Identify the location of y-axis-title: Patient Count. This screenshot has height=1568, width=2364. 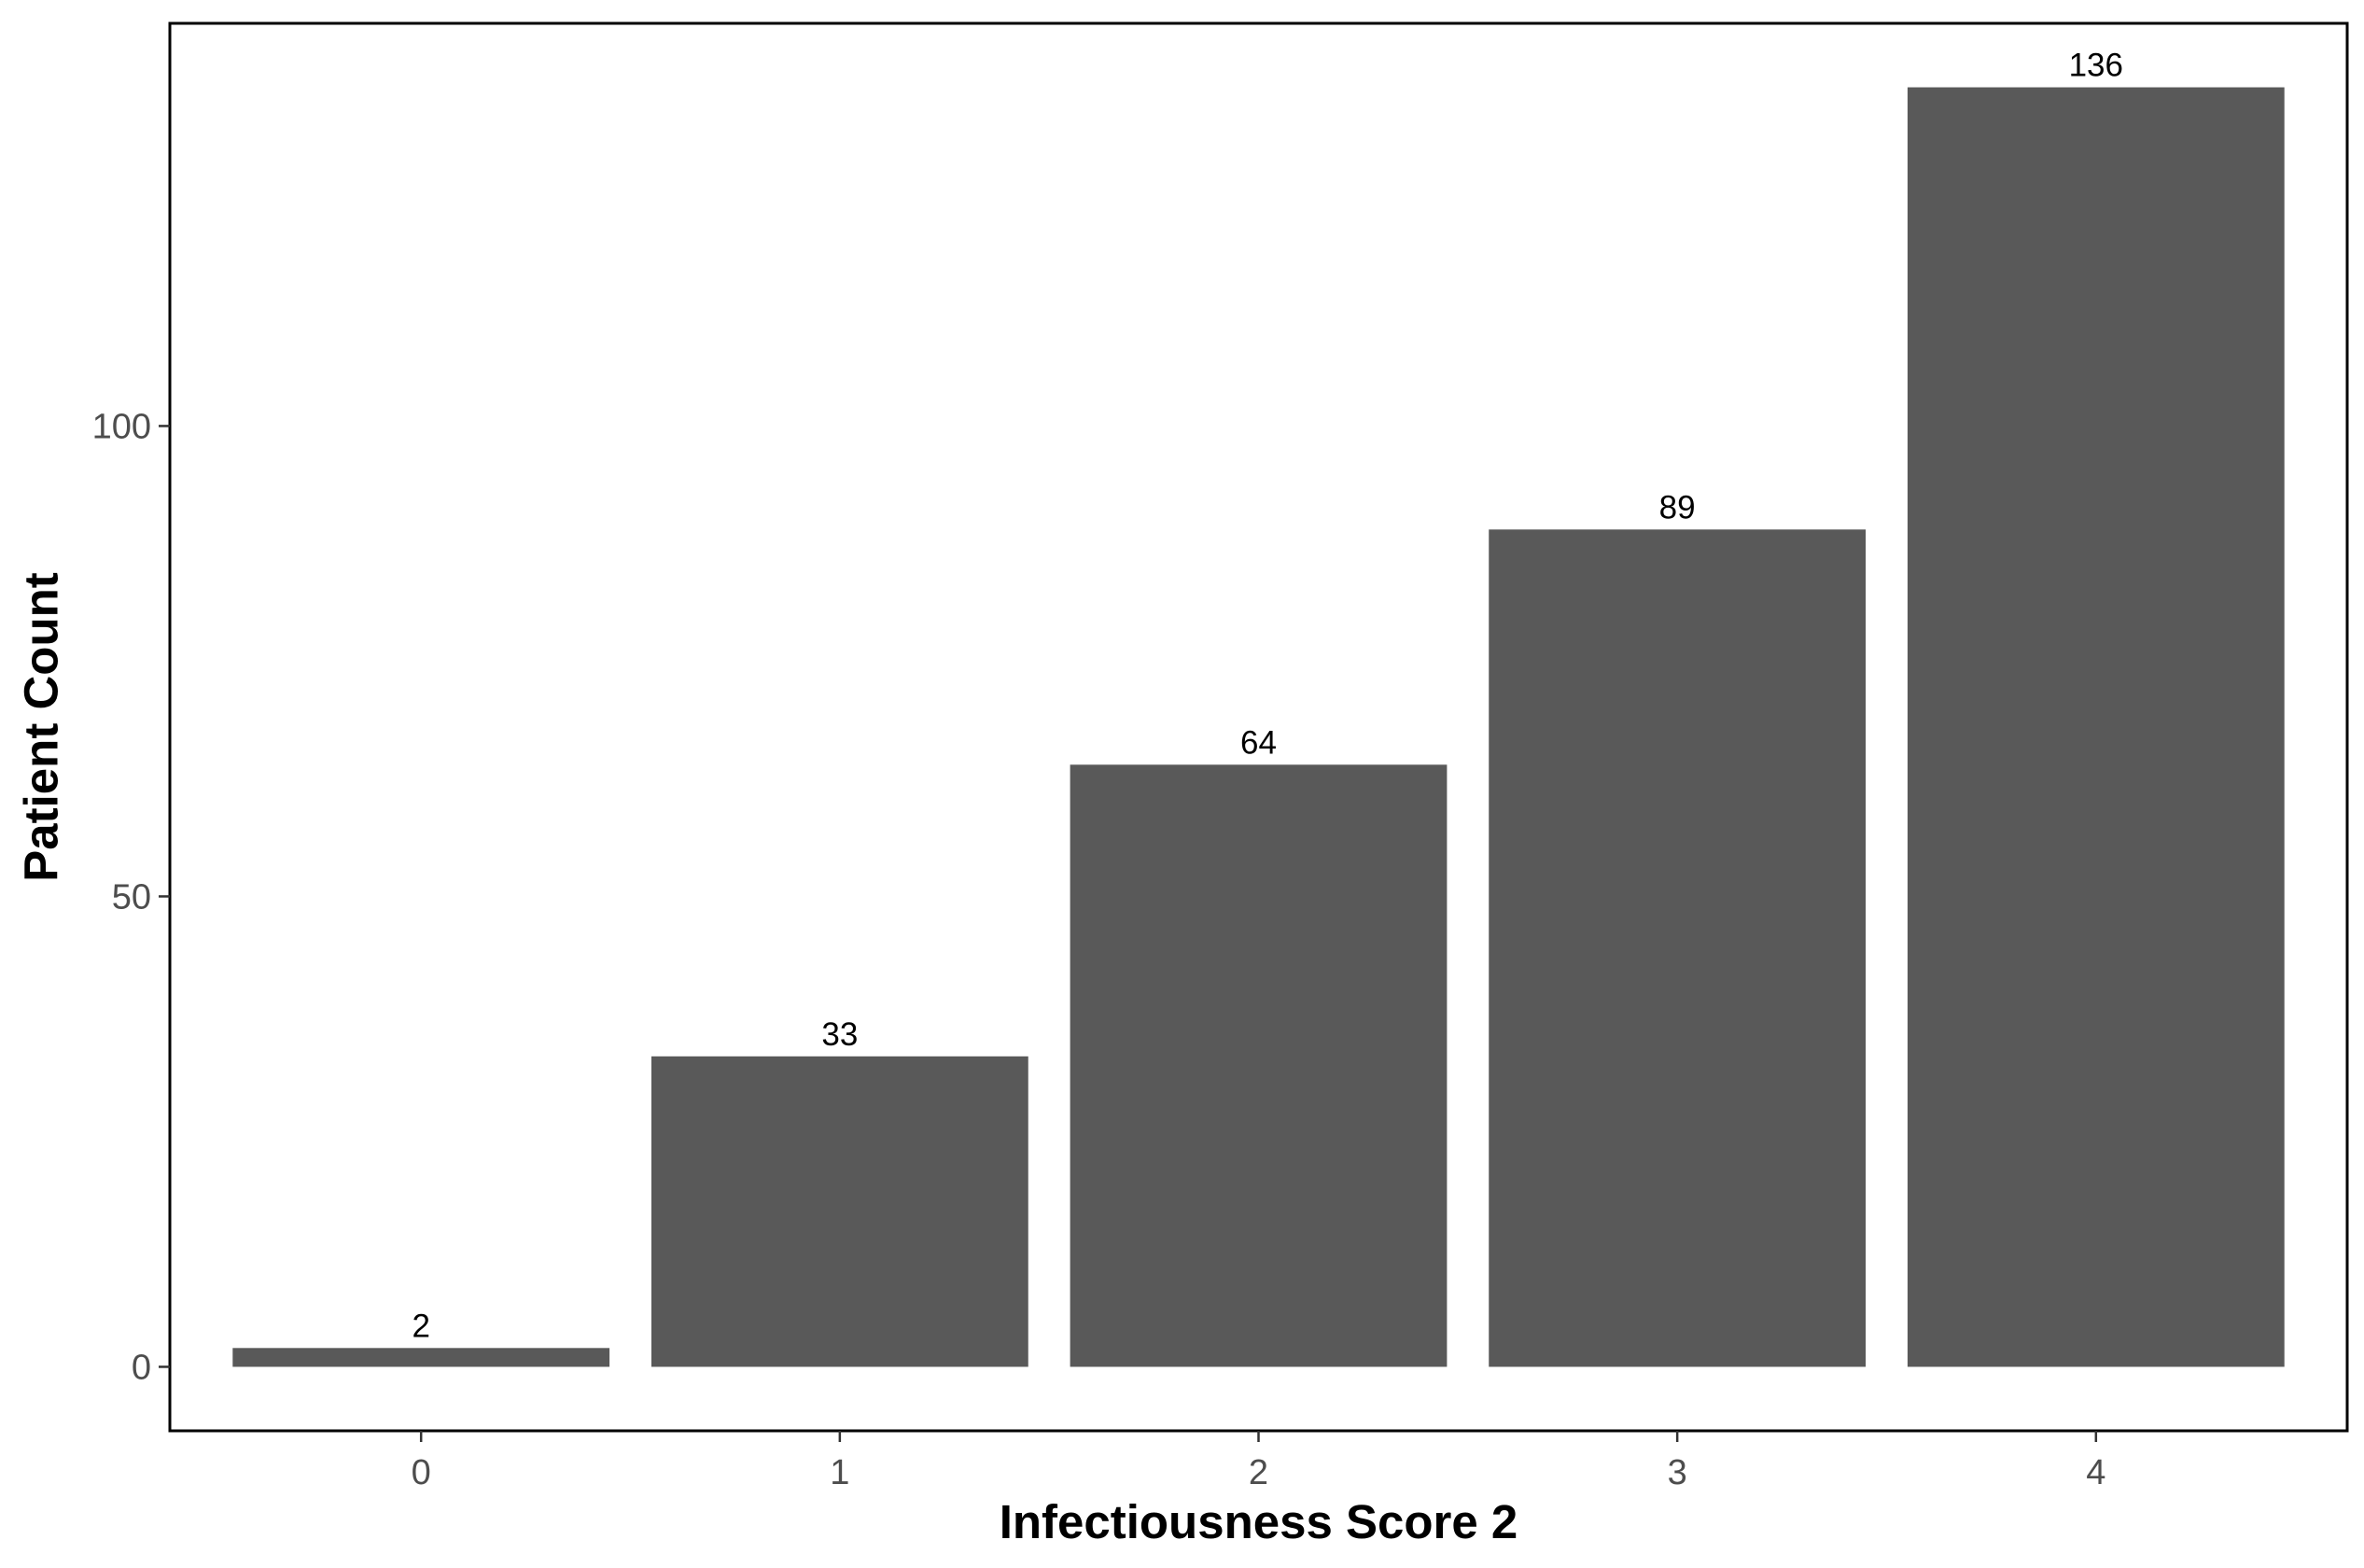
(40, 726).